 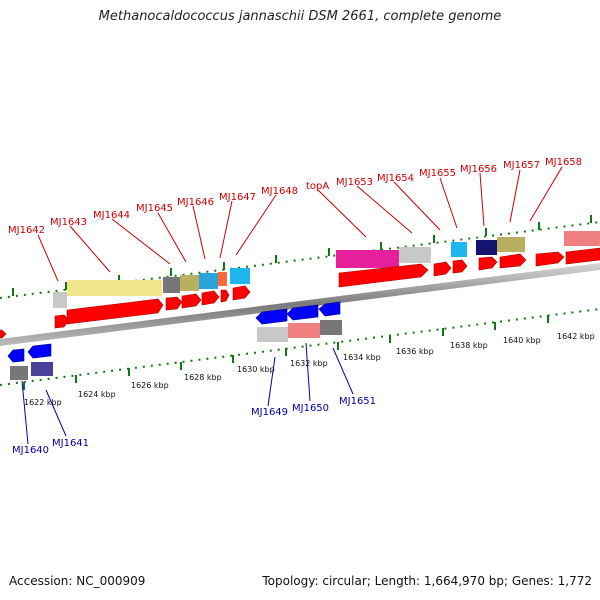 I want to click on gene-label-MJ1645: MJ1645, so click(x=154, y=208).